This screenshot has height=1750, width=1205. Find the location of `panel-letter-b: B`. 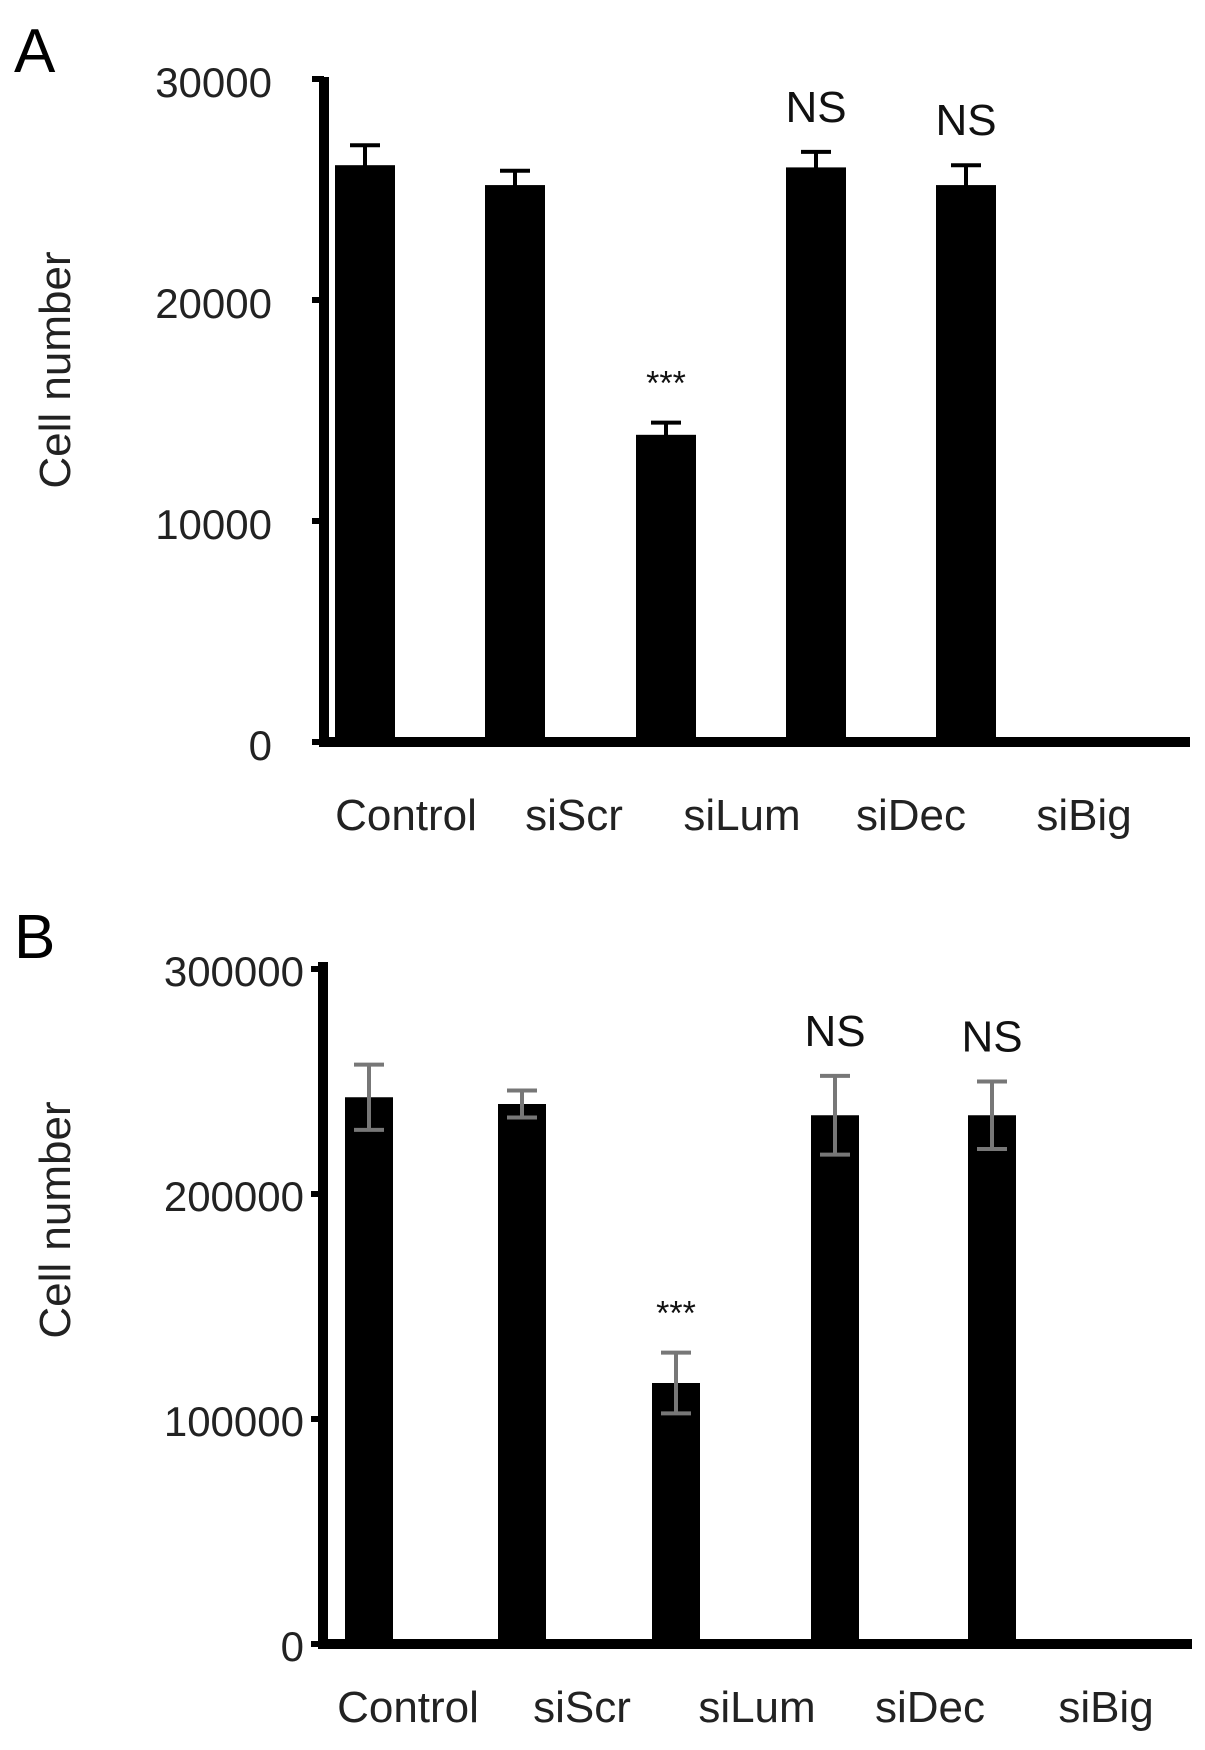

panel-letter-b: B is located at coordinates (34, 937).